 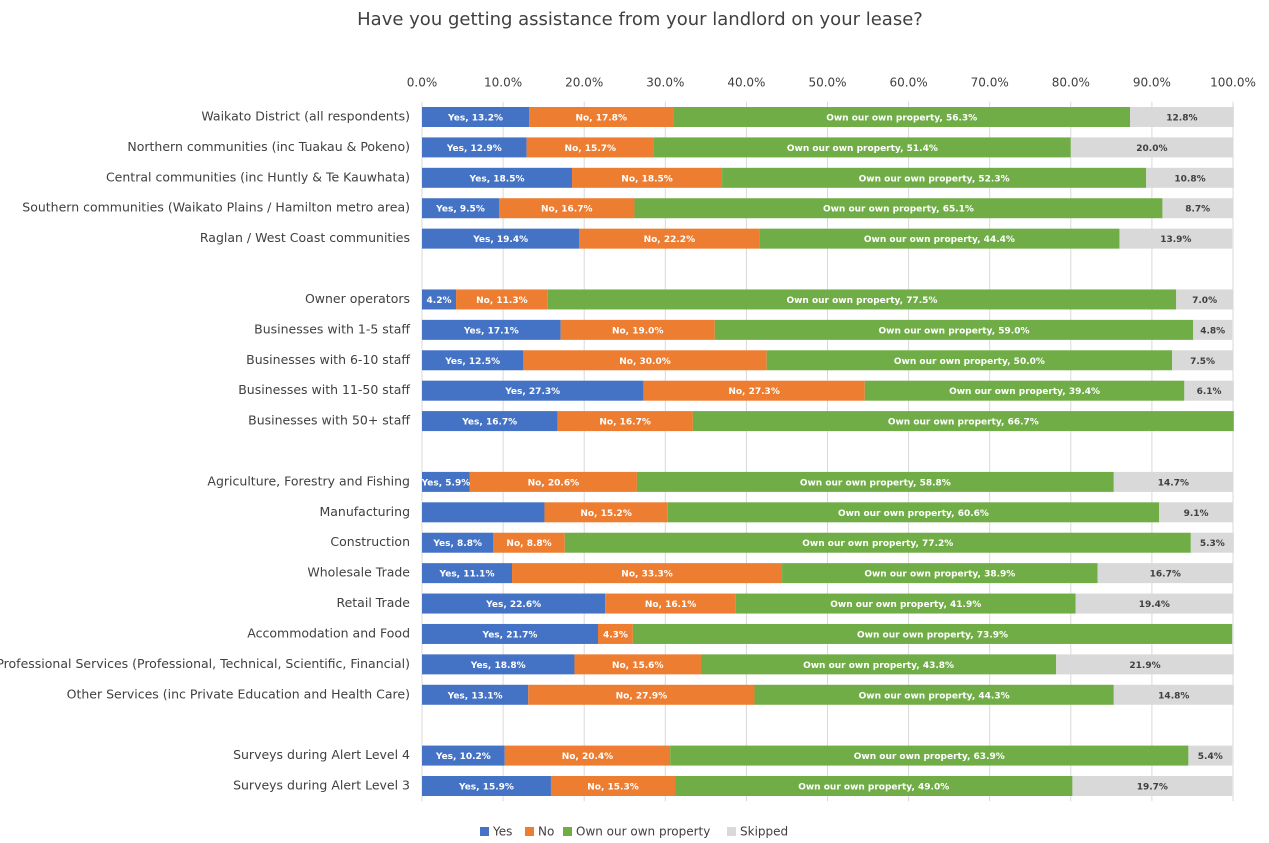 I want to click on data-label: No, 15.6%, so click(x=638, y=666).